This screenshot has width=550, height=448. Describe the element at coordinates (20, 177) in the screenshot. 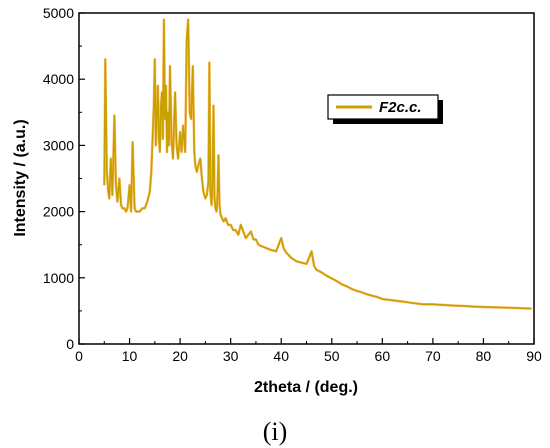

I see `y-axis-title: Intensity / (a.u.)` at that location.